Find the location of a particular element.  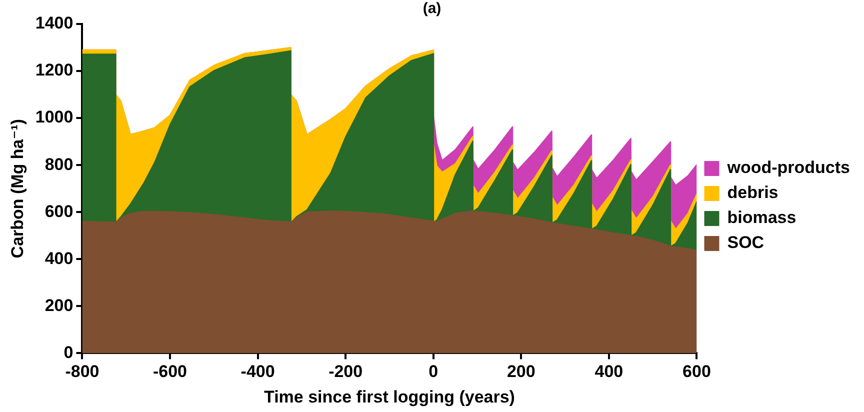

x-tick-label: 200 is located at coordinates (521, 372).